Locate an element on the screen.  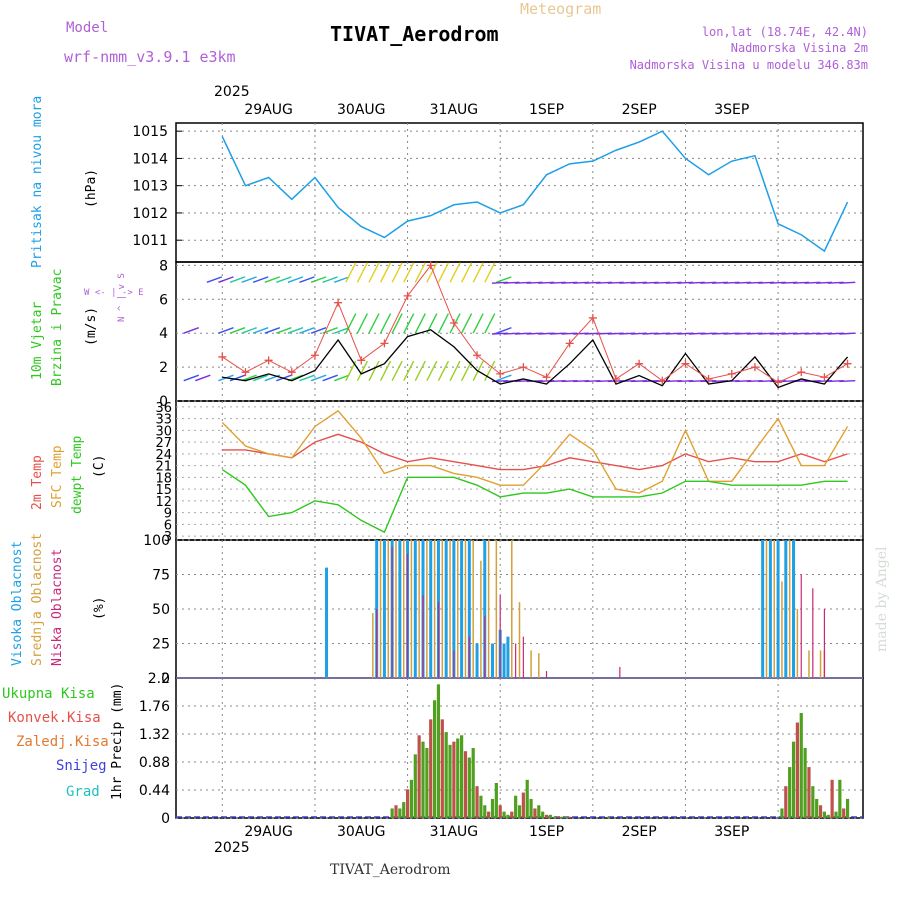
temp-tick-label: 33 is located at coordinates (163, 420).